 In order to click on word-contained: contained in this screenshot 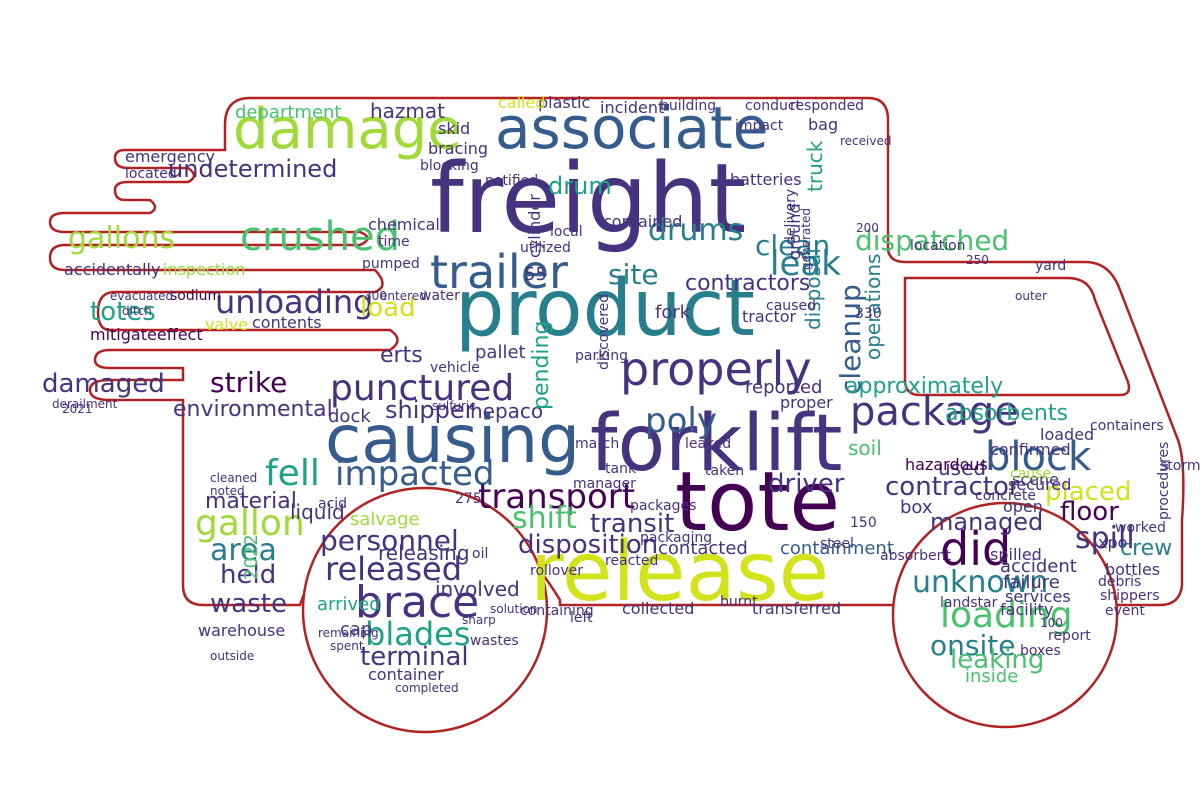, I will do `click(642, 221)`.